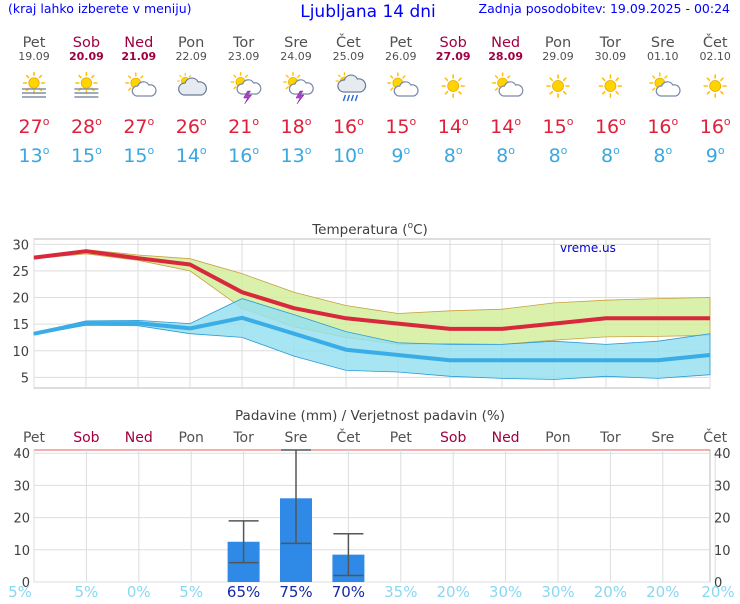 The height and width of the screenshot is (604, 740). Describe the element at coordinates (351, 87) in the screenshot. I see `rain-sun-icon` at that location.